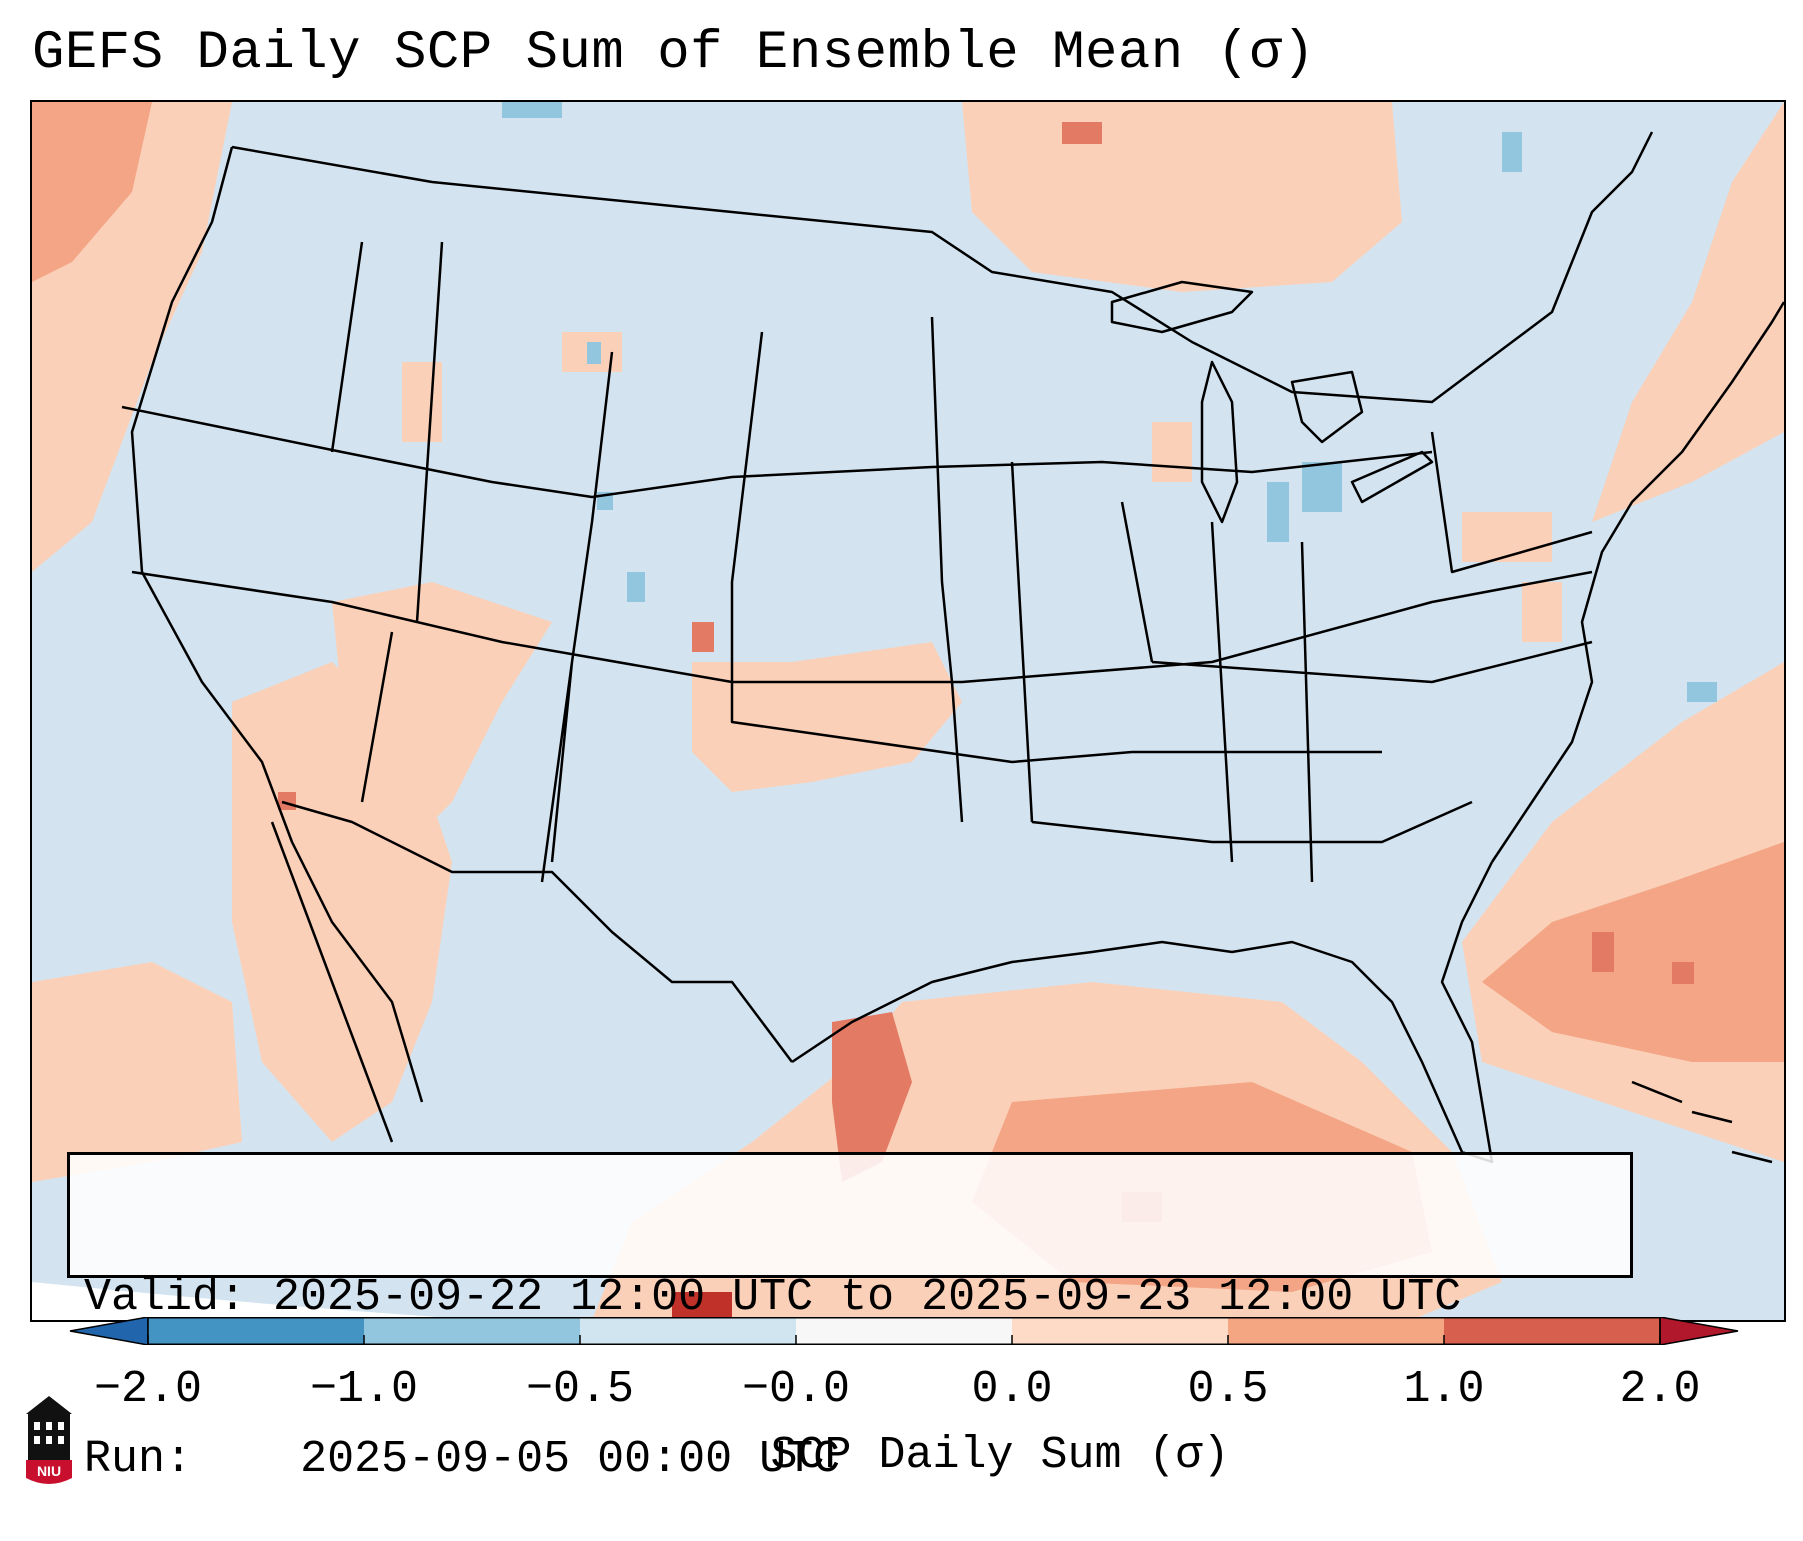 This screenshot has height=1541, width=1803. I want to click on neg-cell-atlantic, so click(1702, 692).